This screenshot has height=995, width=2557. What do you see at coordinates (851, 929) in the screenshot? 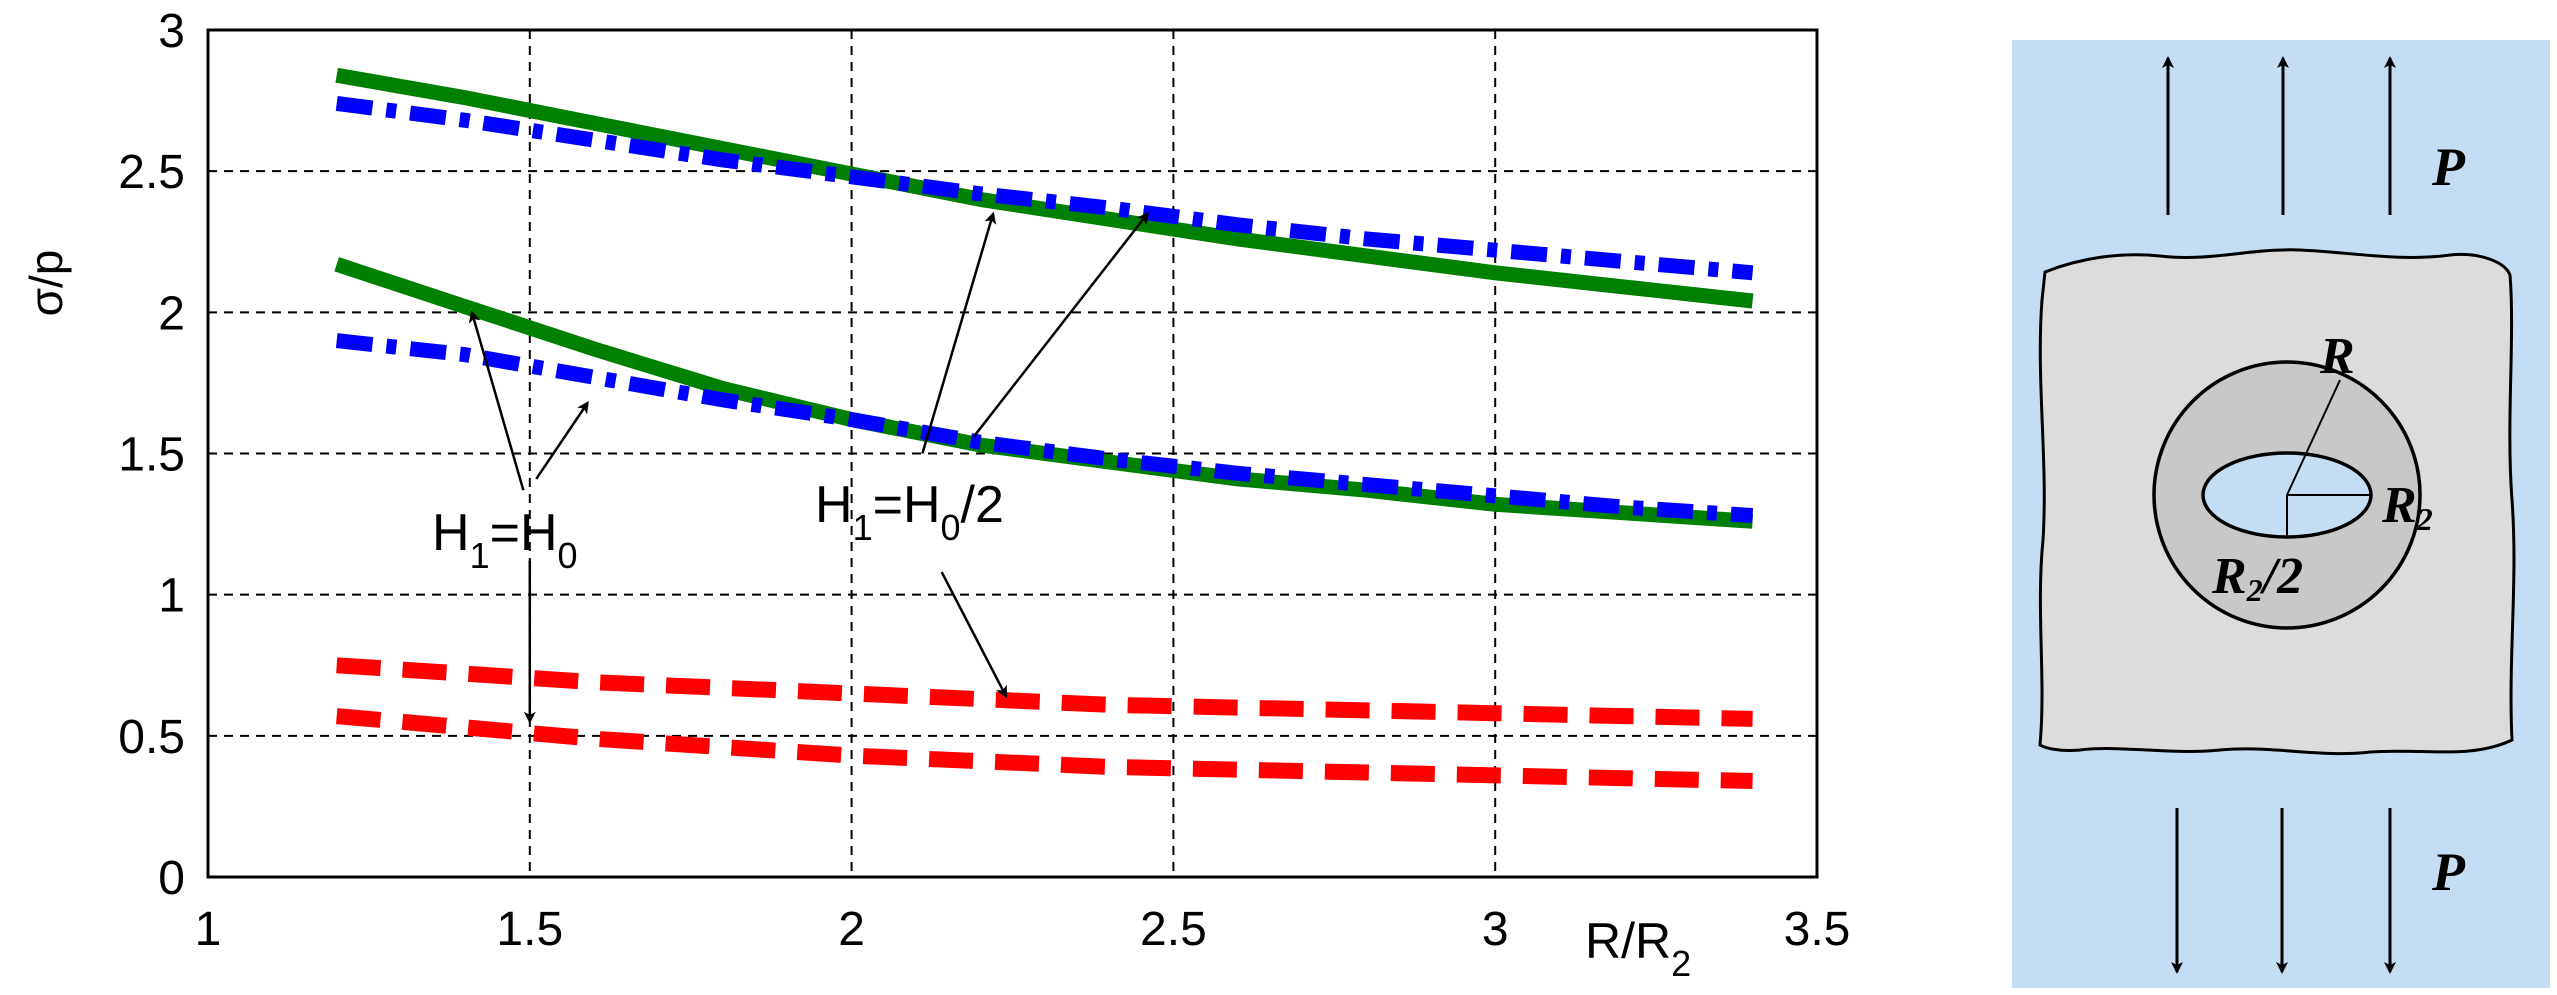
I see `x-tick-label: 2` at bounding box center [851, 929].